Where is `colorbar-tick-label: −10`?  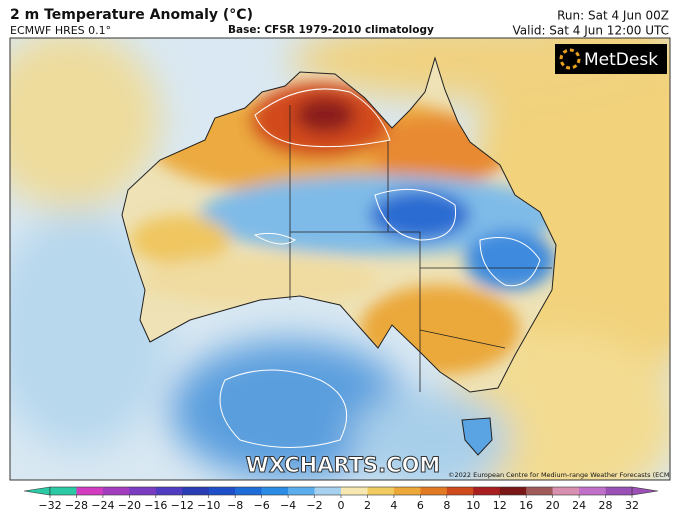
colorbar-tick-label: −10 is located at coordinates (208, 505).